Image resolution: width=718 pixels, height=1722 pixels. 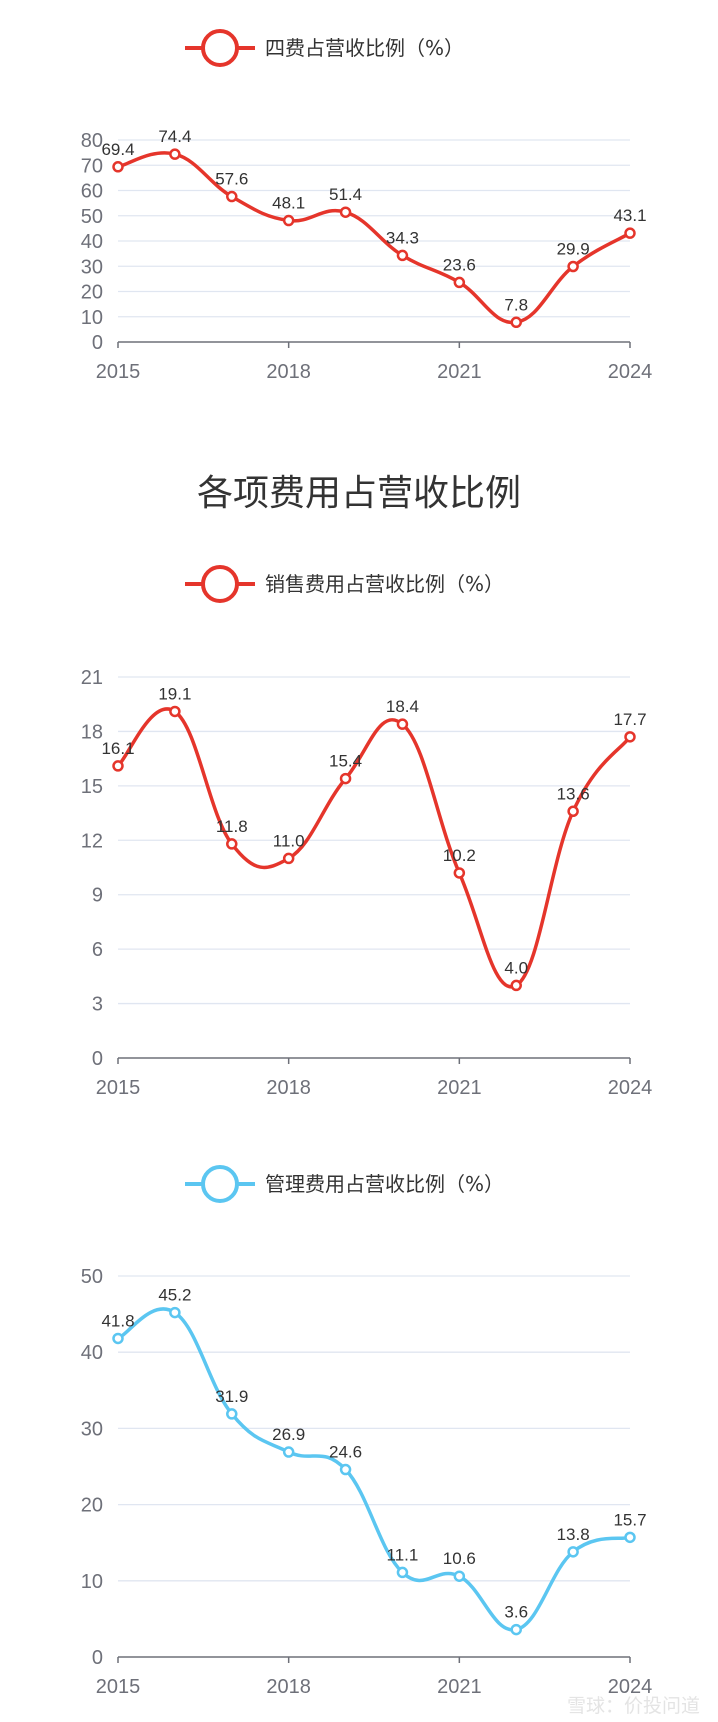 I want to click on data-label: 16.1, so click(x=117, y=748).